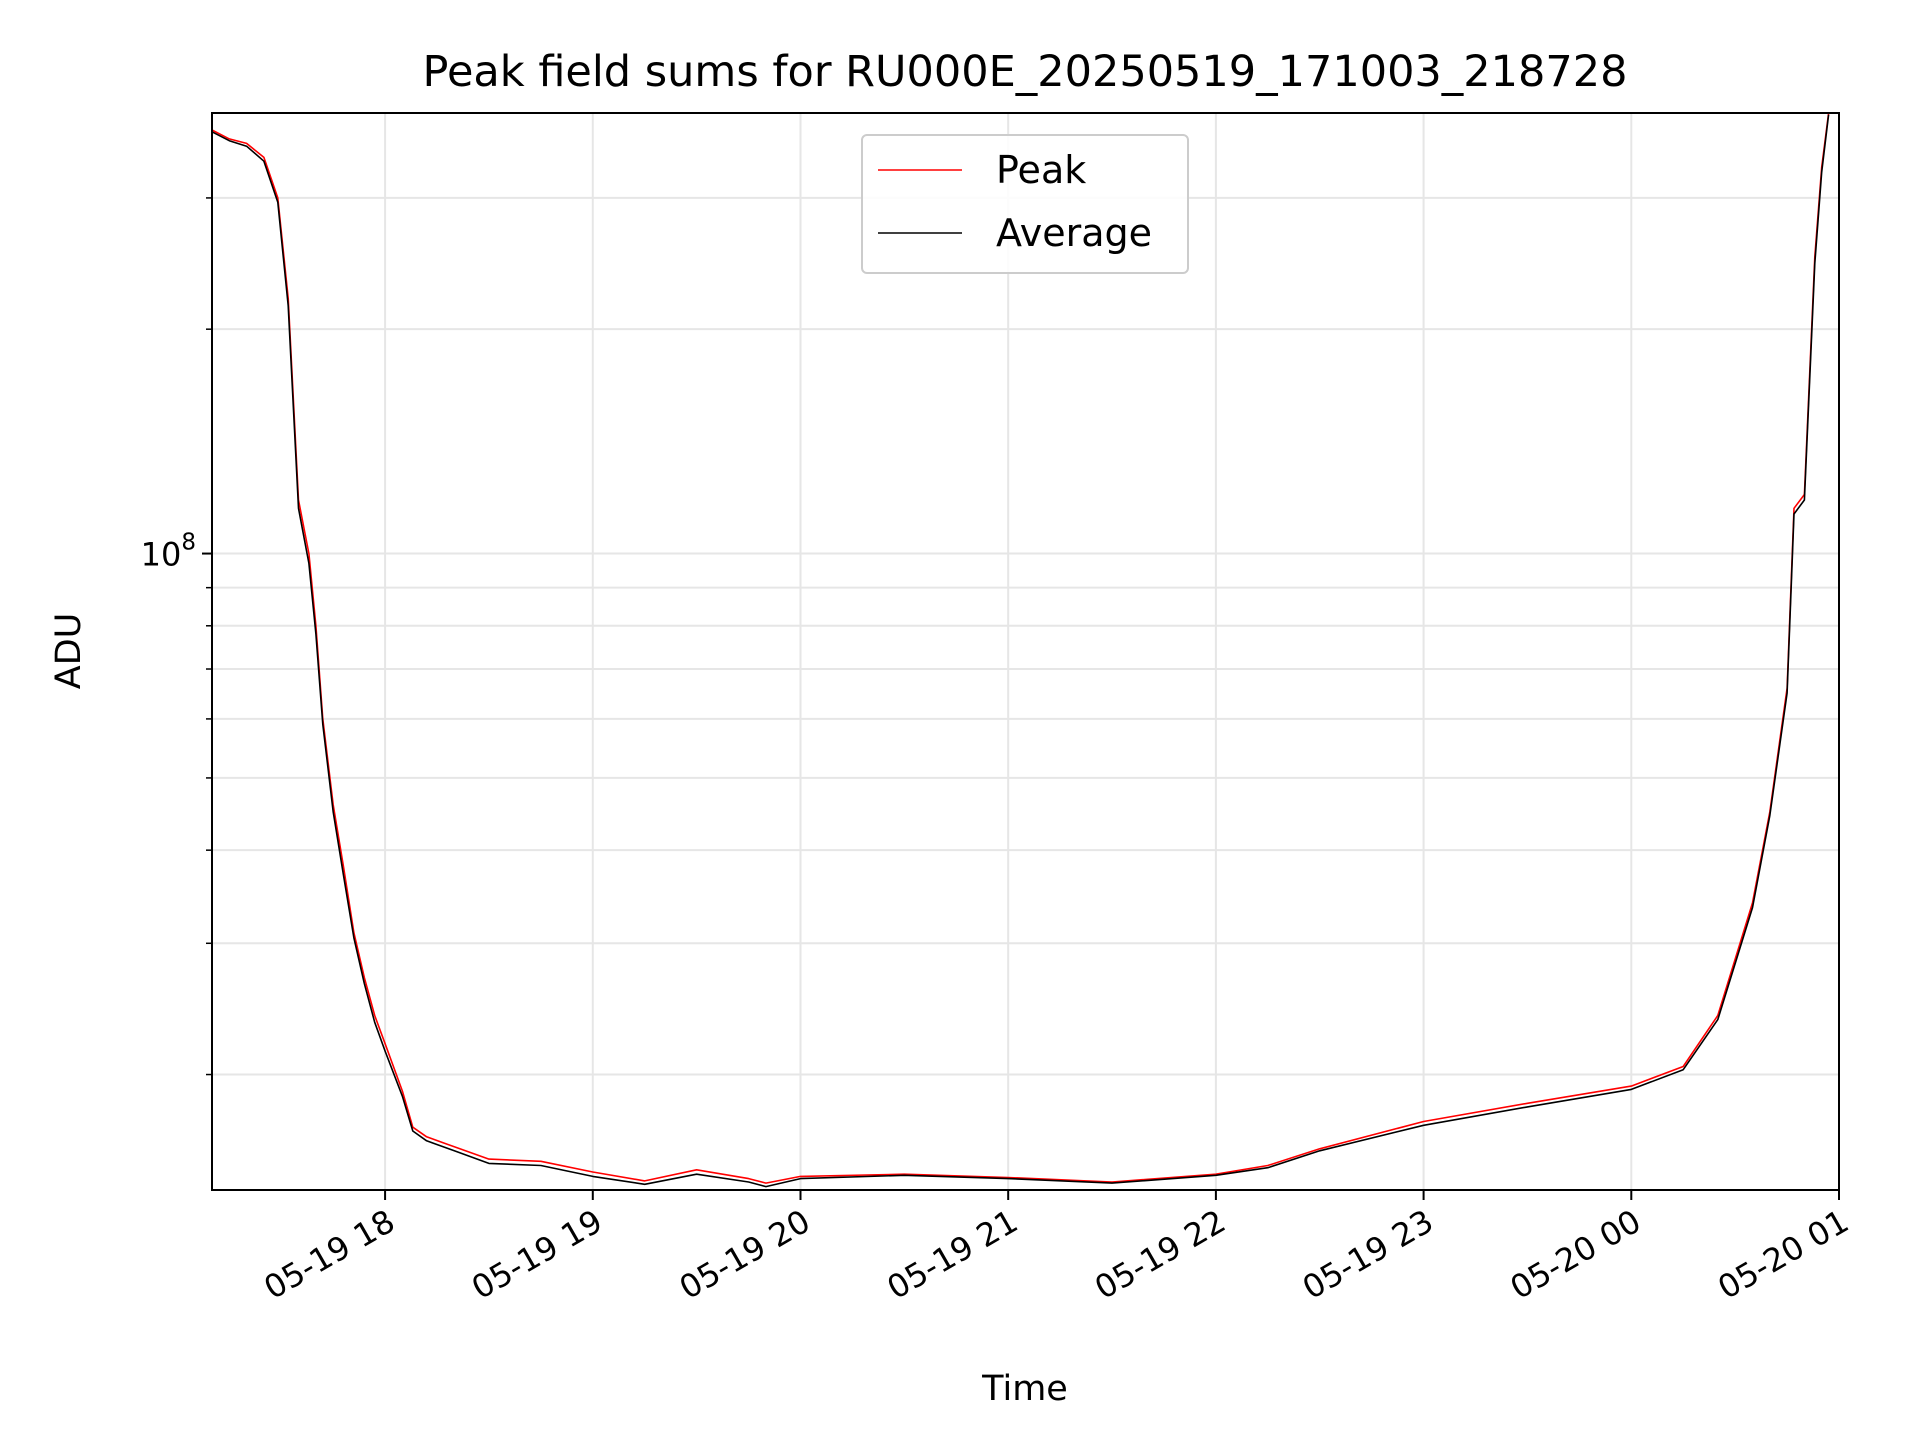 The width and height of the screenshot is (1920, 1440). Describe the element at coordinates (1024, 1389) in the screenshot. I see `x-axis-label: Time` at that location.